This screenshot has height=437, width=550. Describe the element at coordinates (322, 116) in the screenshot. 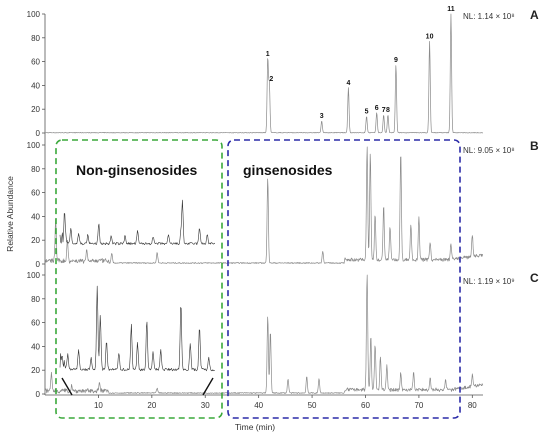

I see `peak-label: 3` at that location.